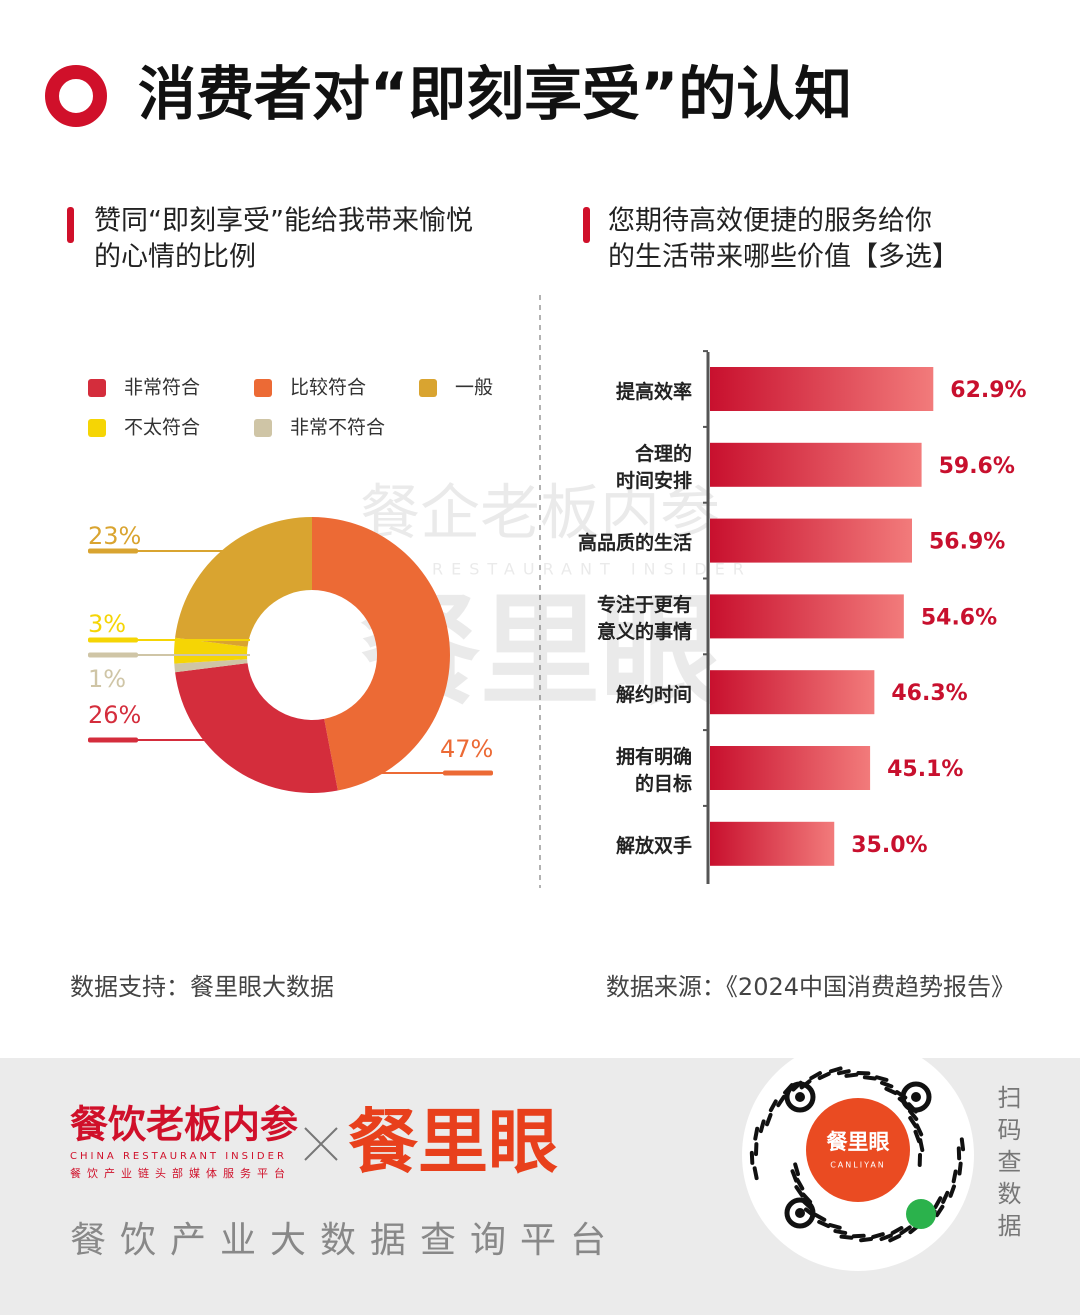  Describe the element at coordinates (959, 617) in the screenshot. I see `data-label: 54.6%` at that location.